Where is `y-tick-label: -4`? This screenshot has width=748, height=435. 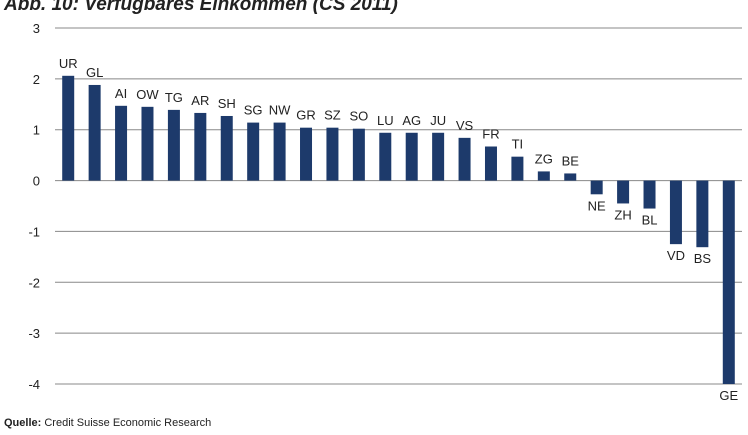 y-tick-label: -4 is located at coordinates (34, 384).